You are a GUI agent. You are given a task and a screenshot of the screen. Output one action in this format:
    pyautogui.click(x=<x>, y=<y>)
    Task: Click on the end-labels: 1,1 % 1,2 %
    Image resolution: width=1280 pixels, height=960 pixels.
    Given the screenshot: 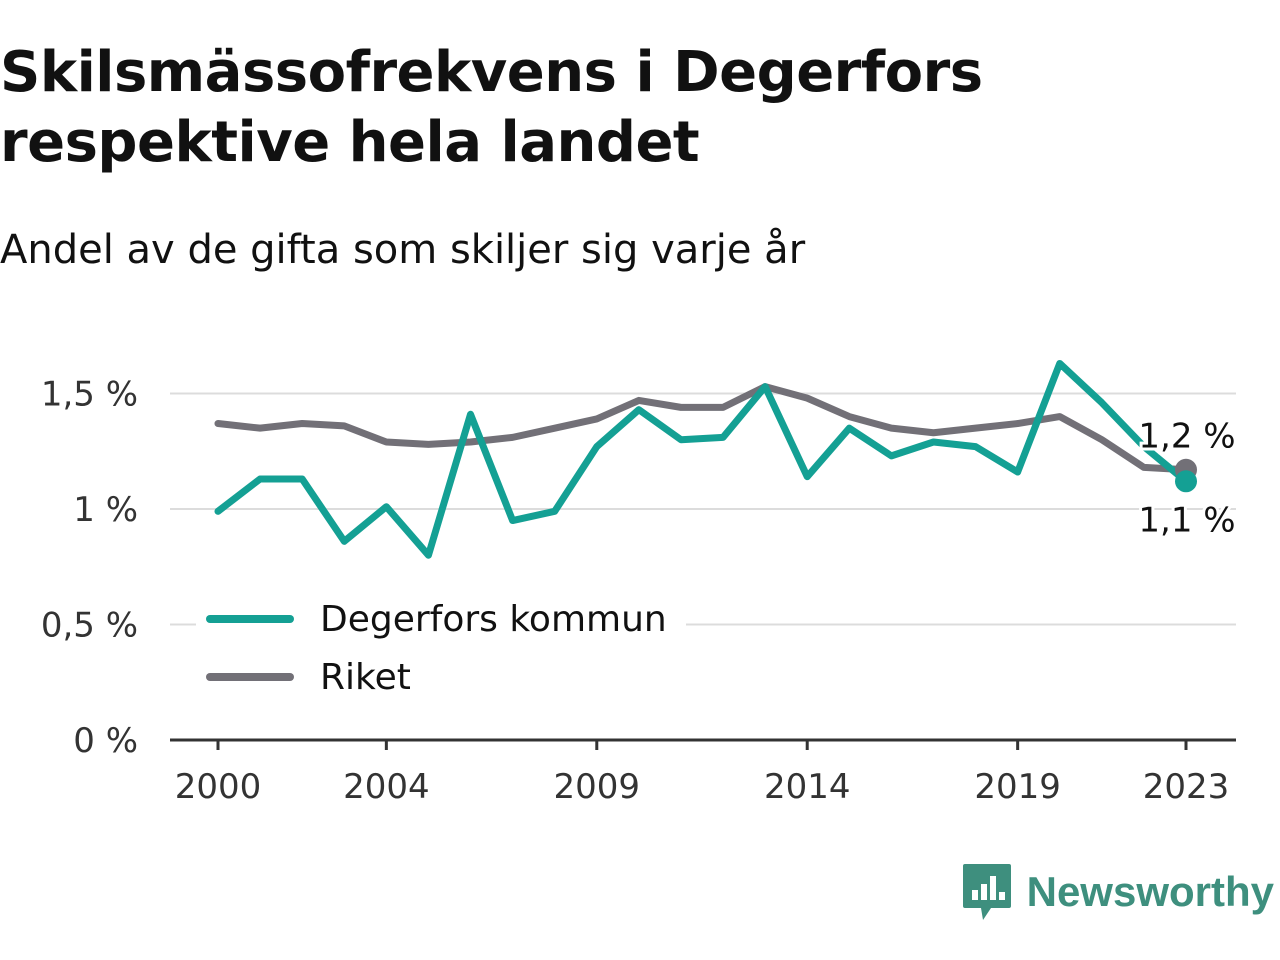 What is the action you would take?
    pyautogui.click(x=1186, y=479)
    